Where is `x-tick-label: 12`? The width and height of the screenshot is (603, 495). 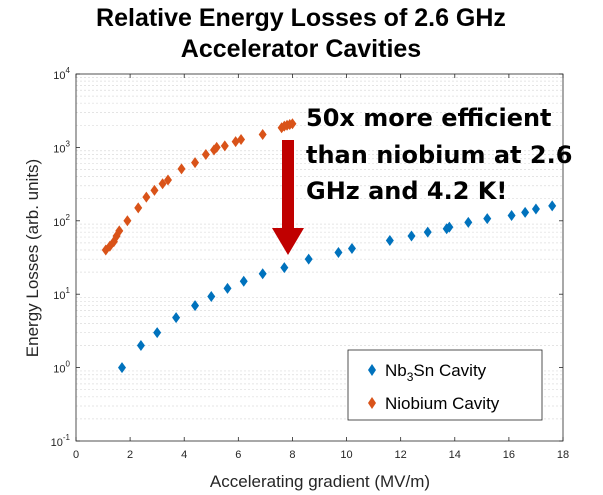
x-tick-label: 12 is located at coordinates (401, 455).